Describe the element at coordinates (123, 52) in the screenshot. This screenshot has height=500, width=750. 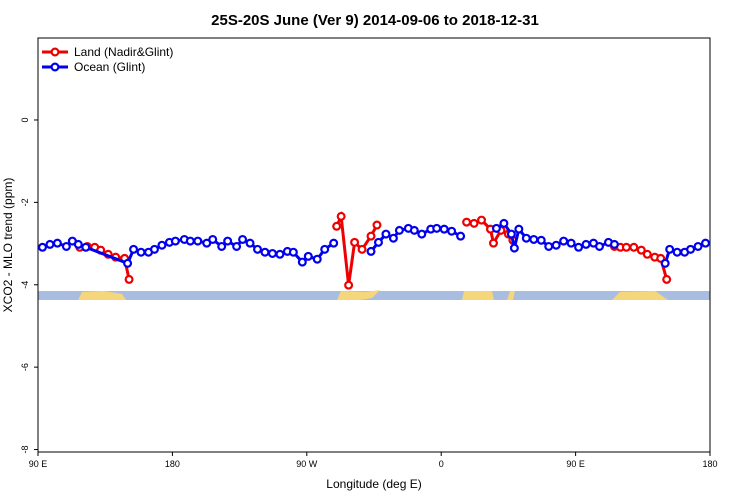
I see `legend-label: Land (Nadir&Glint)` at that location.